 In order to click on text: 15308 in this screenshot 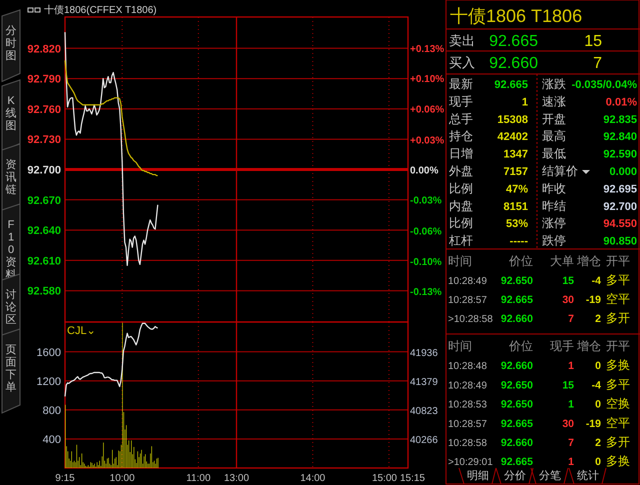, I will do `click(512, 120)`.